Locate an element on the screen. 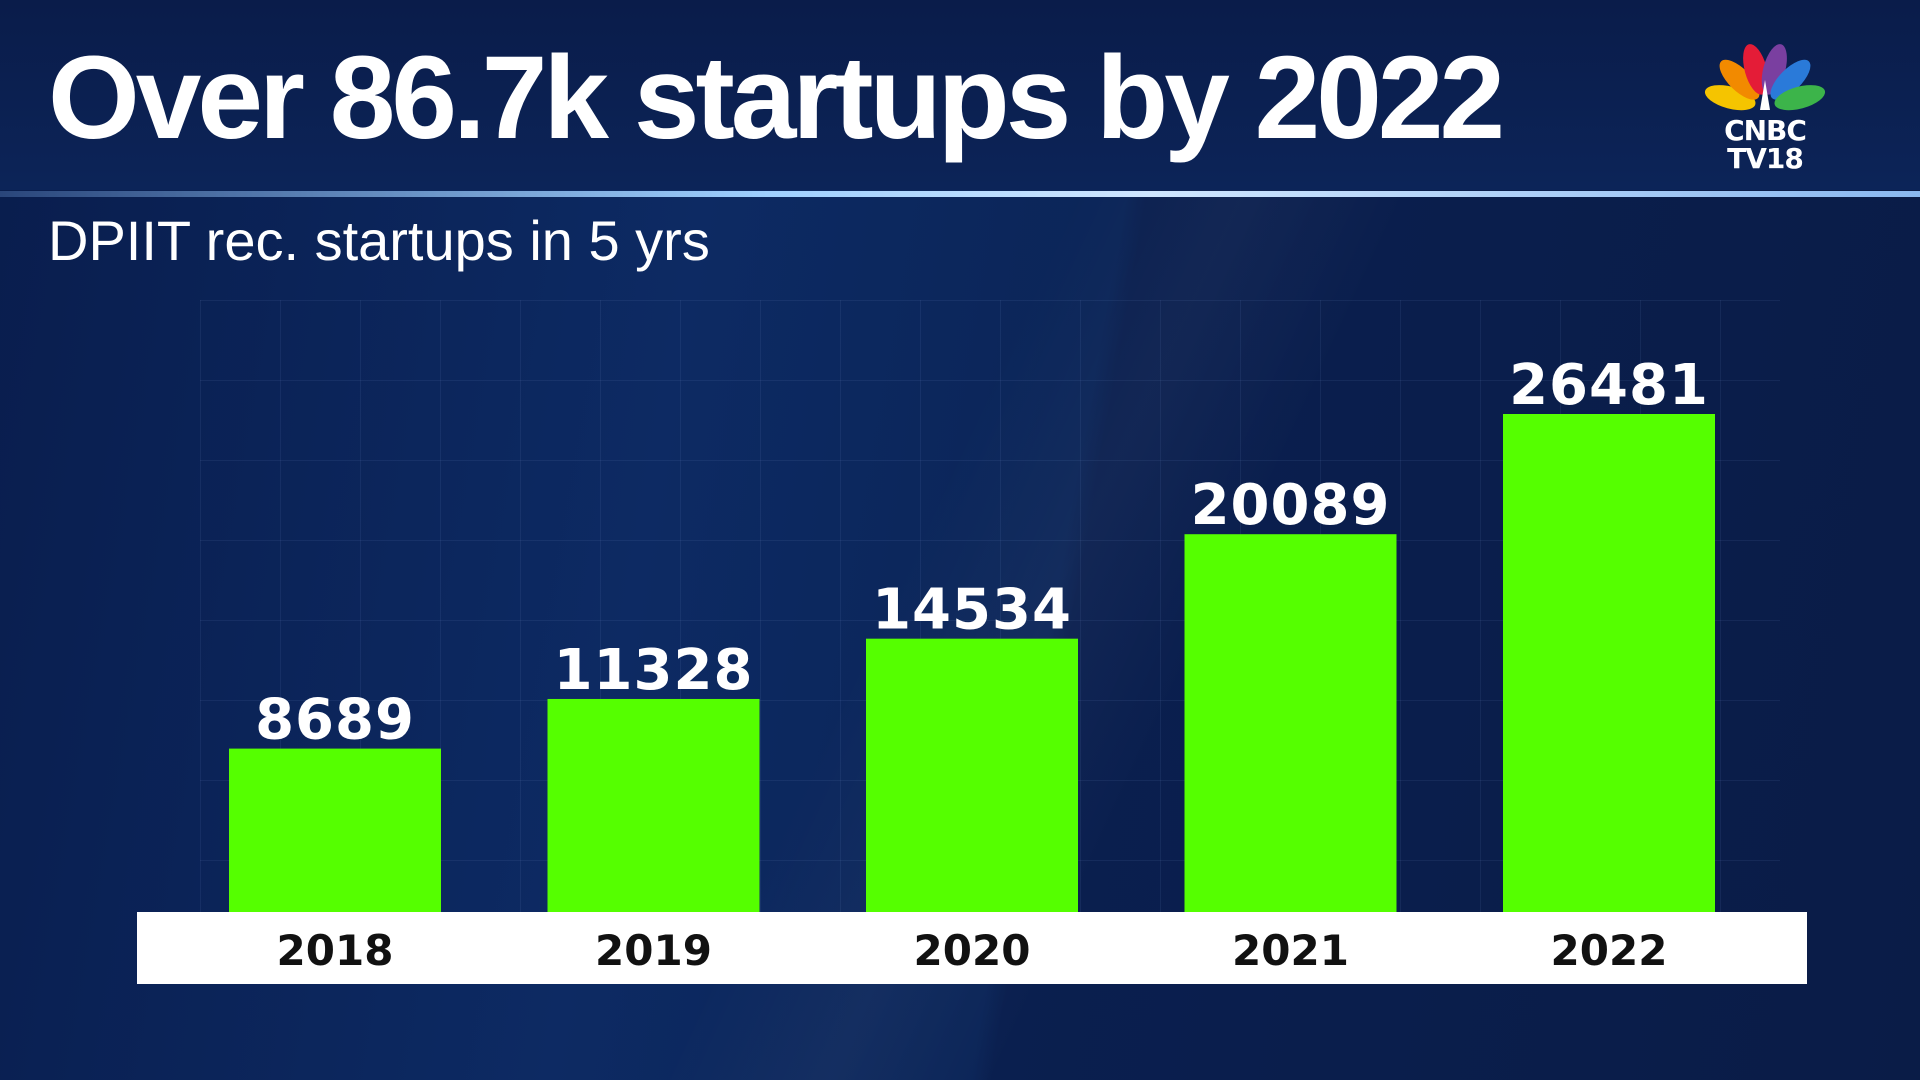 This screenshot has height=1080, width=1920. bar-2022 is located at coordinates (1609, 663).